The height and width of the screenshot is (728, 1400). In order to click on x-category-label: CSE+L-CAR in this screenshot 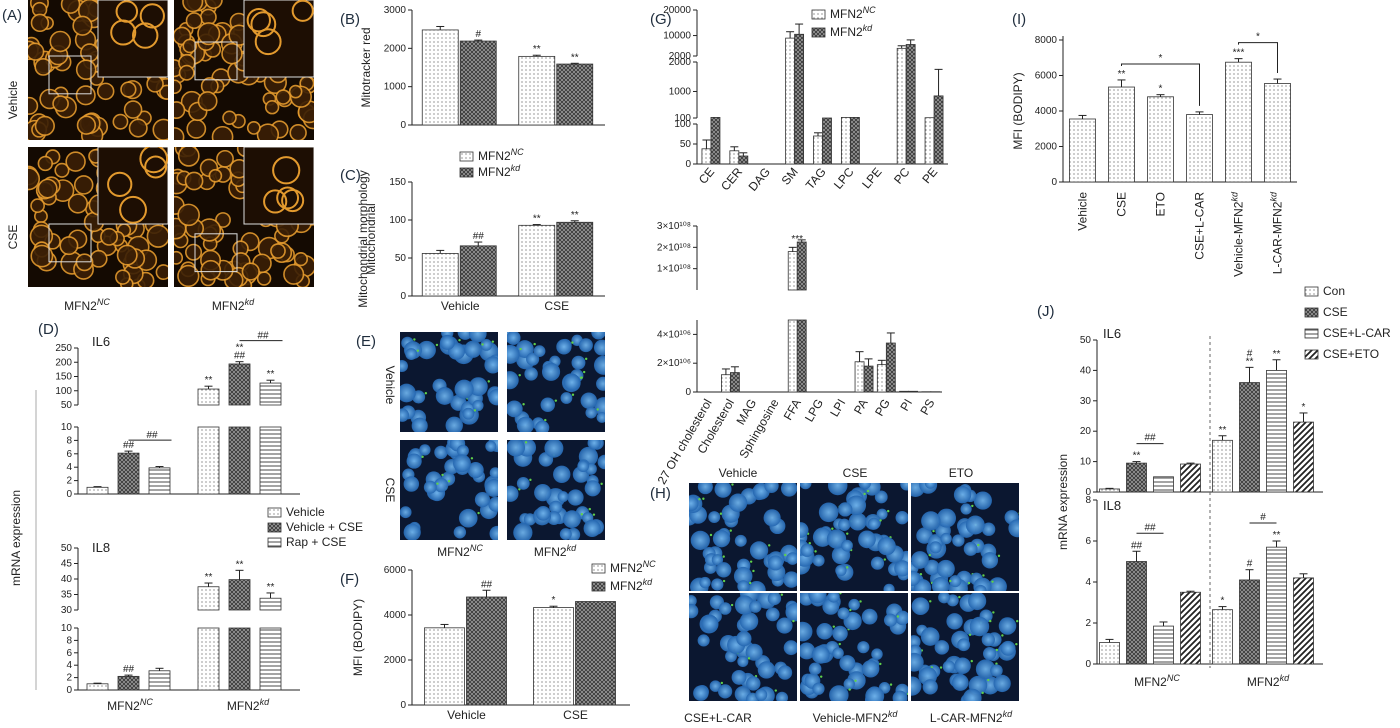, I will do `click(1200, 226)`.